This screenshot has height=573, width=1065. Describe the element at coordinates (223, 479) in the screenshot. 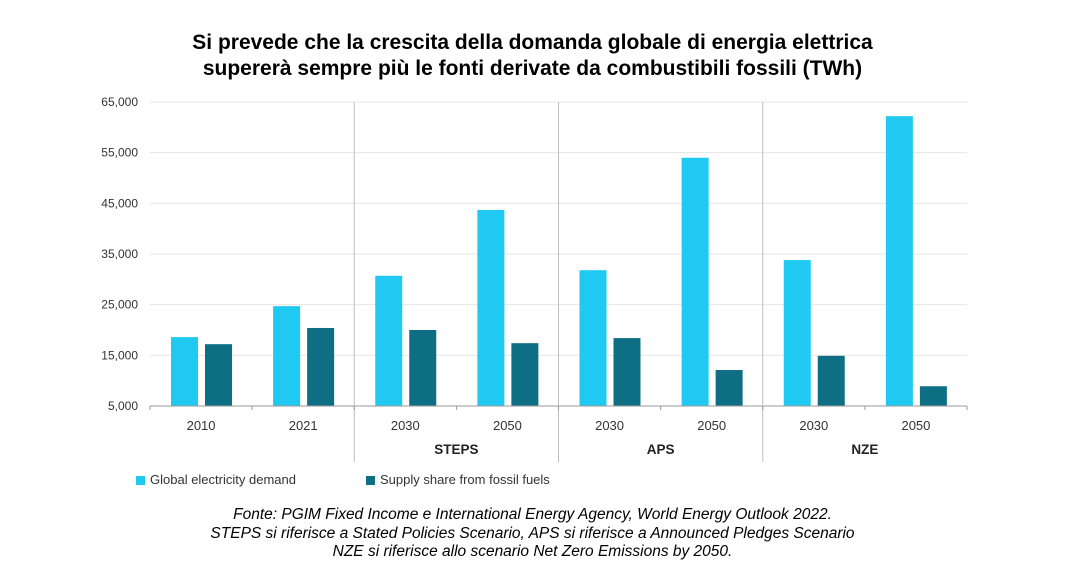

I see `legend-label: Global electricity demand` at that location.